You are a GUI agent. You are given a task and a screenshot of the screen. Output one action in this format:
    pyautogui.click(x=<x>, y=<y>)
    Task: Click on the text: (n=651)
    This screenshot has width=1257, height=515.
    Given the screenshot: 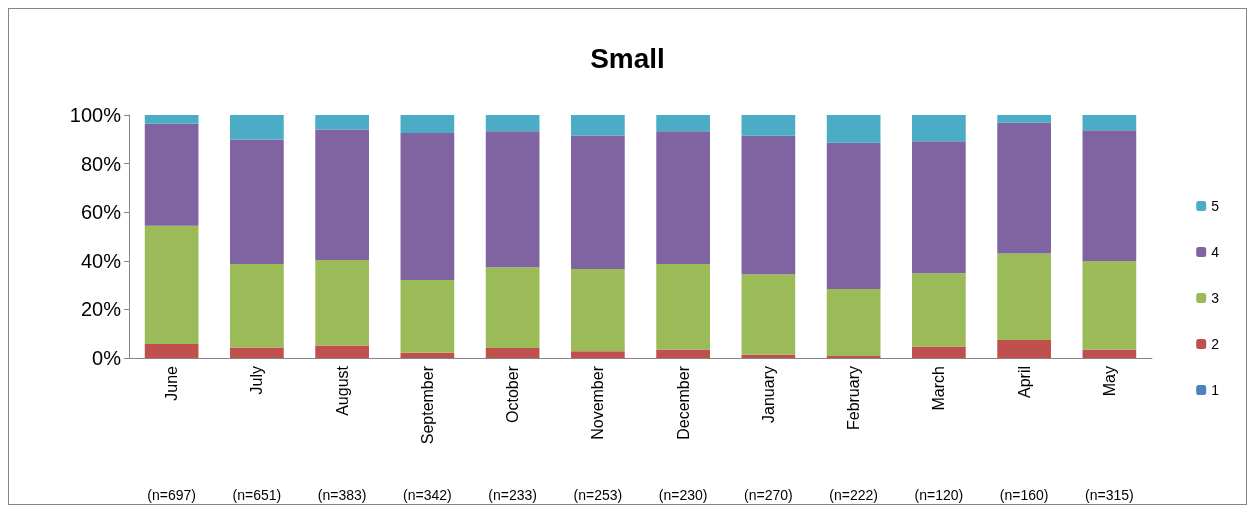 What is the action you would take?
    pyautogui.click(x=257, y=495)
    